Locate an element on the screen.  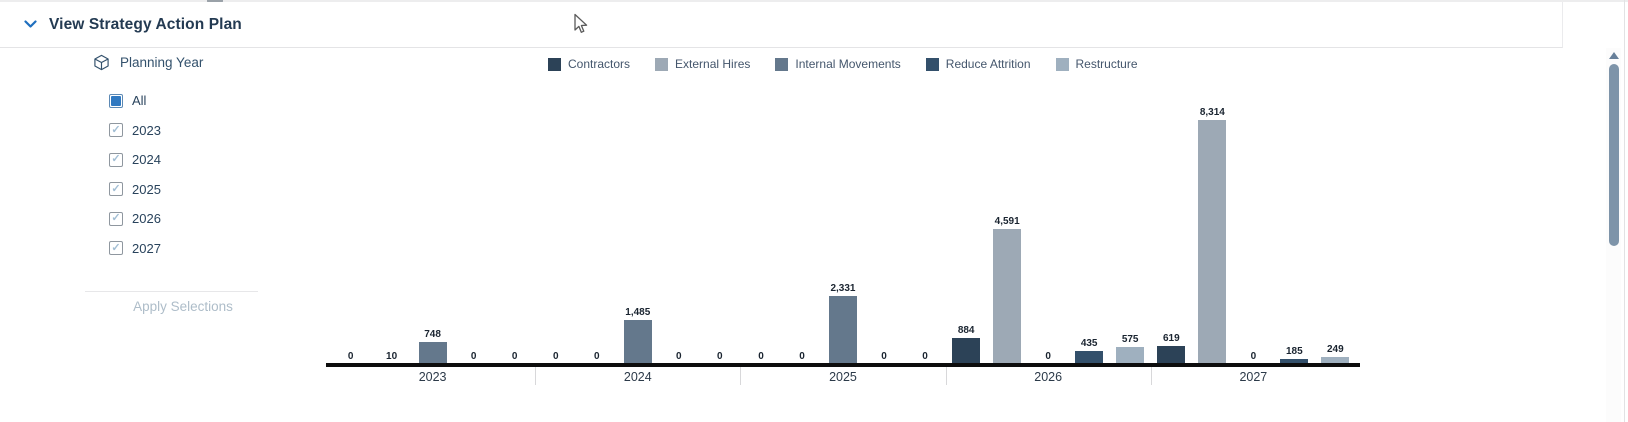
bar-slot: 8,314 is located at coordinates (1212, 235).